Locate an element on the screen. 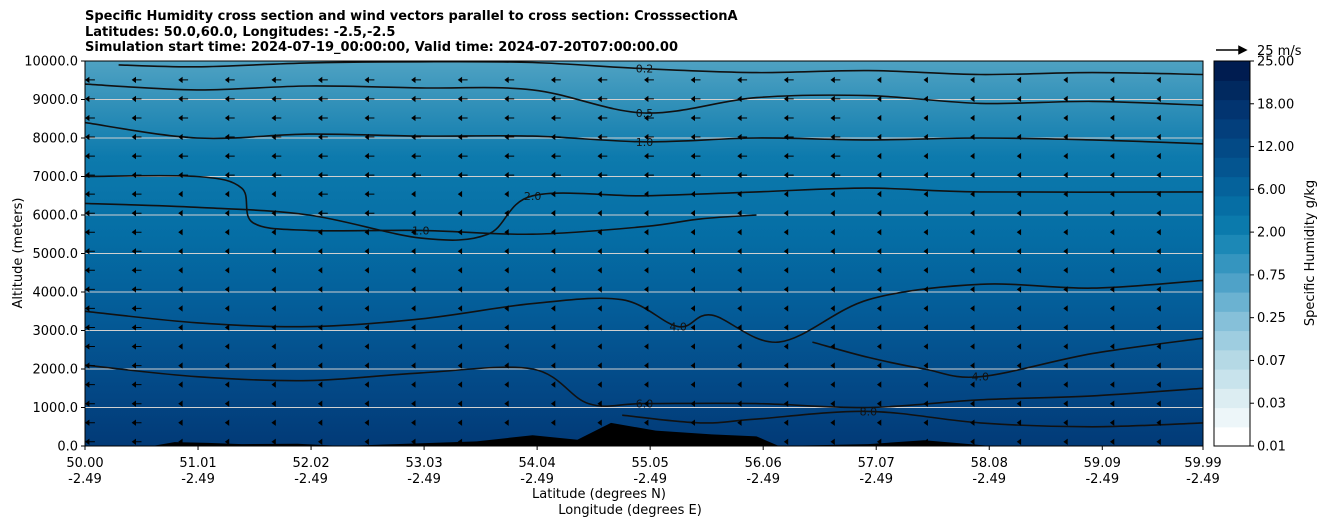  colorbar-tick-label: 6.00 is located at coordinates (1271, 190).